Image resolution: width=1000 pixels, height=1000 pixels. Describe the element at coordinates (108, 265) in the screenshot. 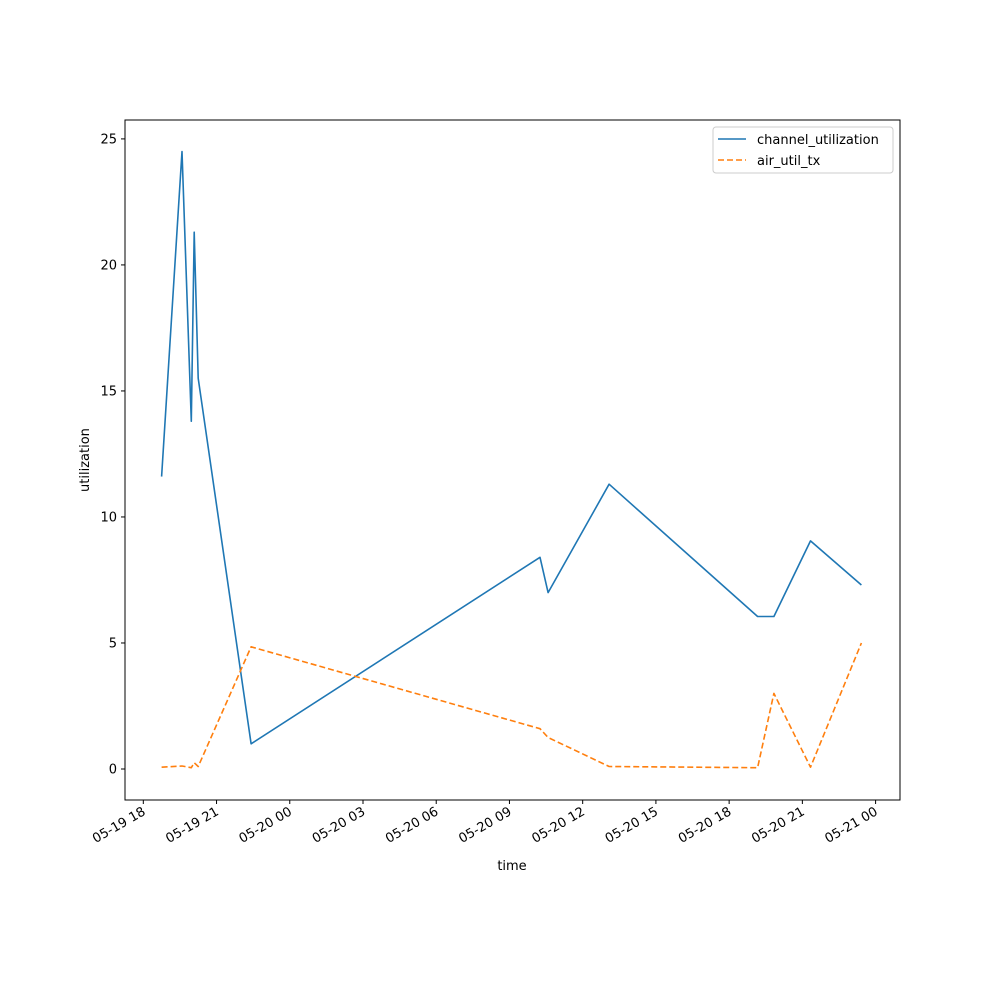

I see `y-tick-label: 20` at that location.